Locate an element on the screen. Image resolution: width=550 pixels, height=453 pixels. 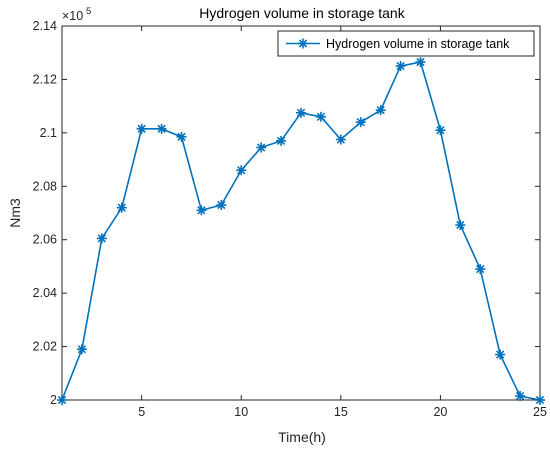
chart-title: Hydrogen volume in storage tank is located at coordinates (302, 13).